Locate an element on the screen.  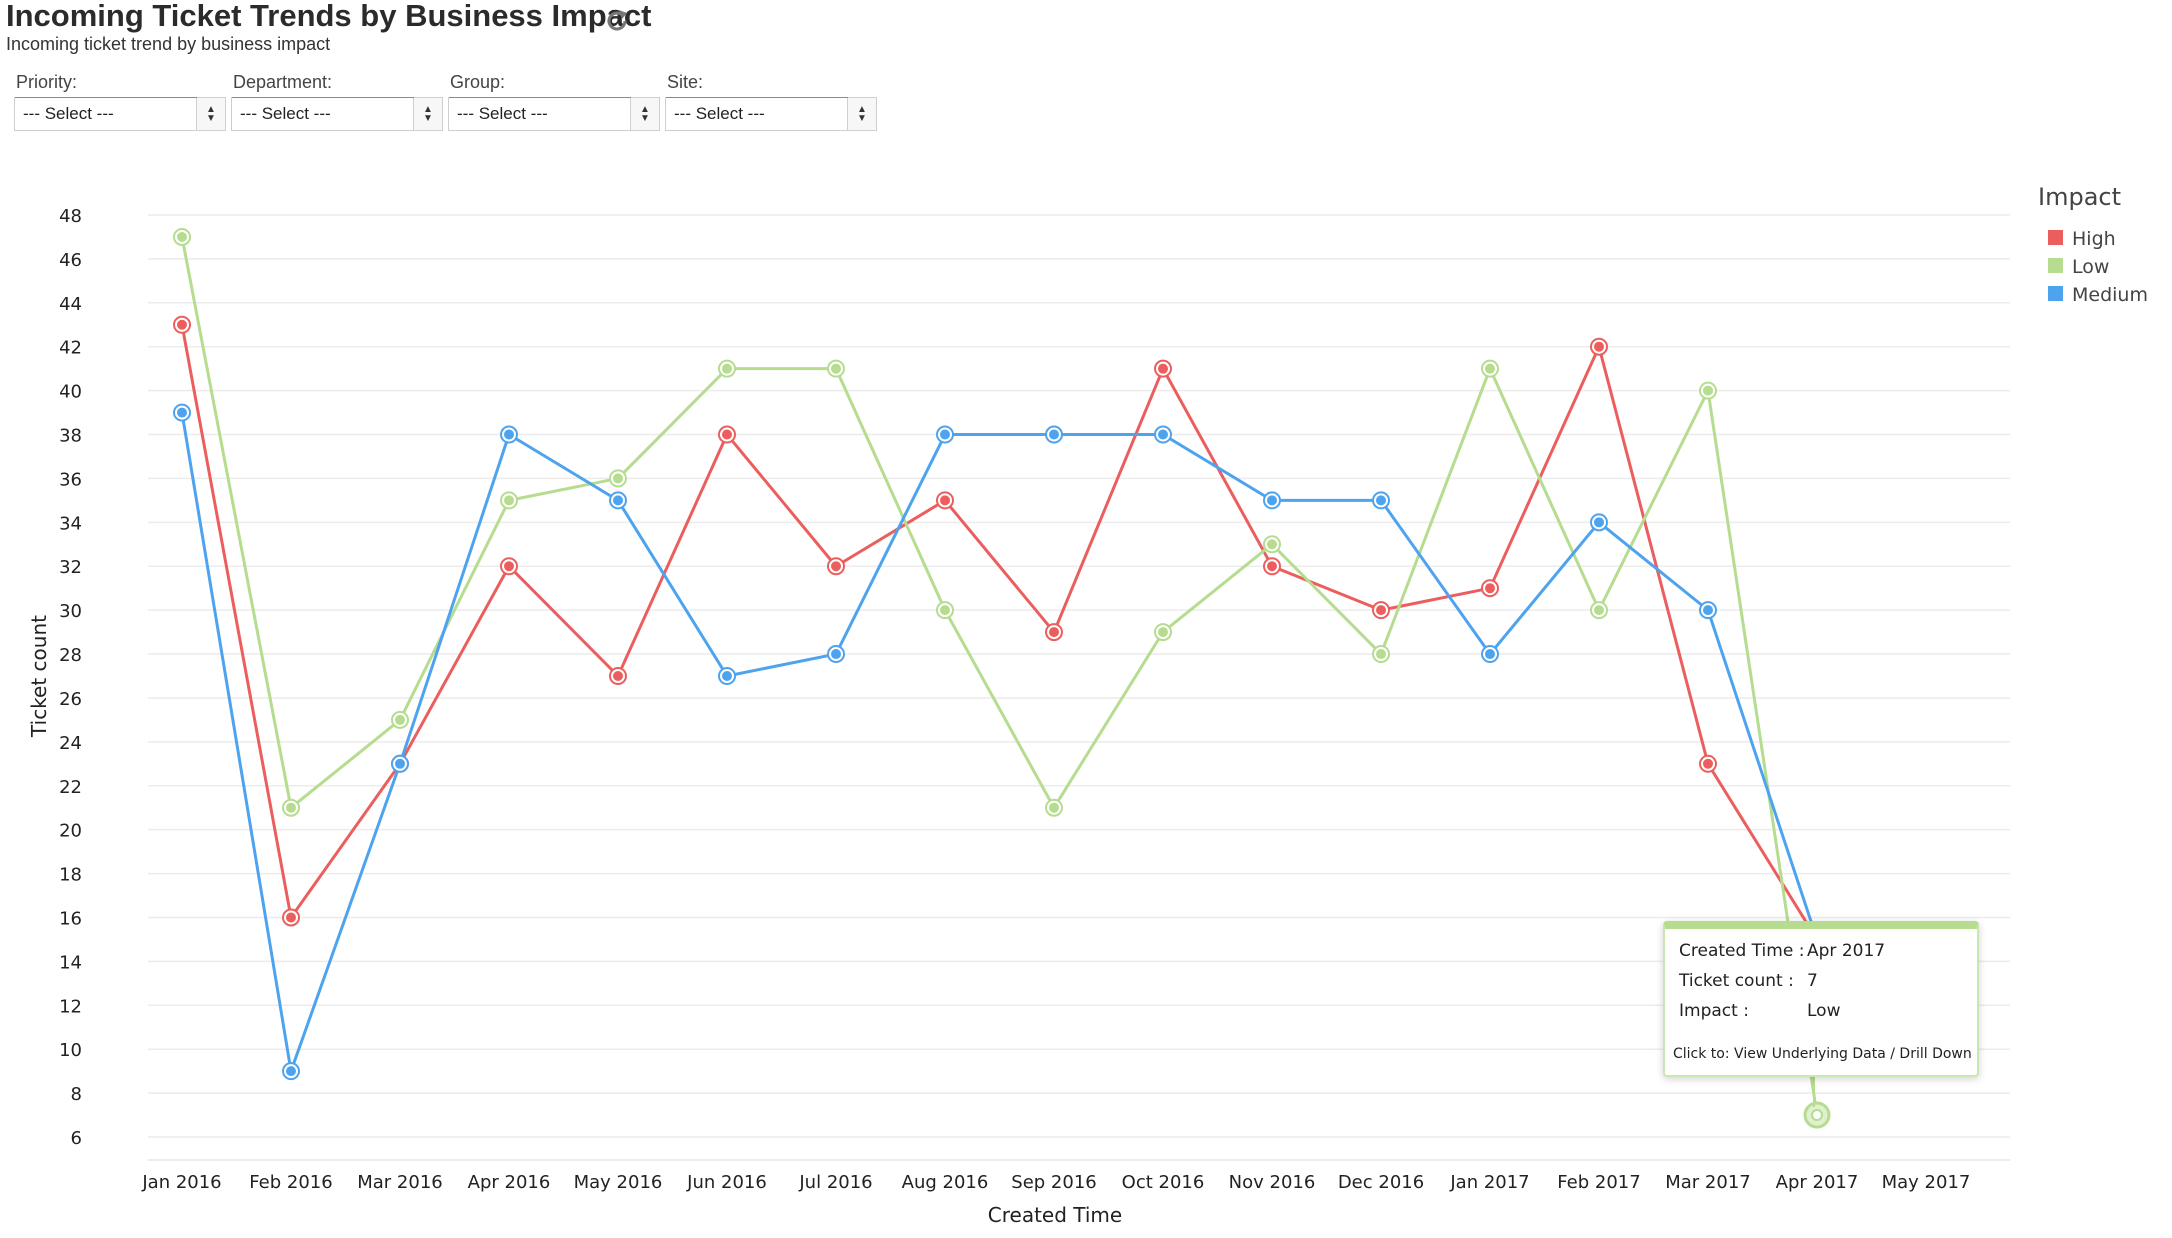
tooltip-pointer is located at coordinates (1814, 1091).